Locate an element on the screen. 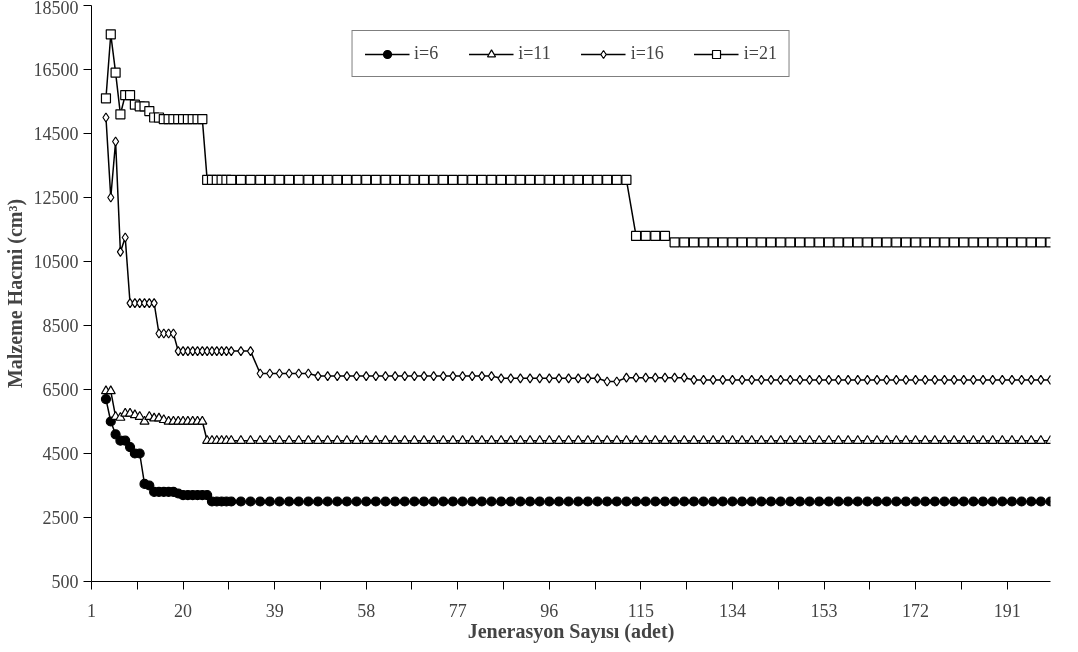 The width and height of the screenshot is (1078, 652). y-tick-label: 18500 is located at coordinates (56, 9).